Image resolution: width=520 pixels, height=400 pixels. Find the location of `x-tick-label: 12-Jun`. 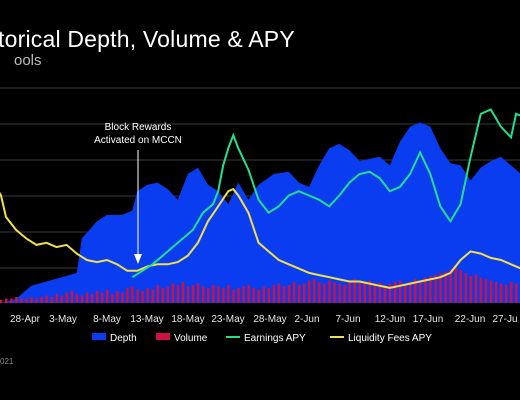

x-tick-label: 12-Jun is located at coordinates (390, 319).